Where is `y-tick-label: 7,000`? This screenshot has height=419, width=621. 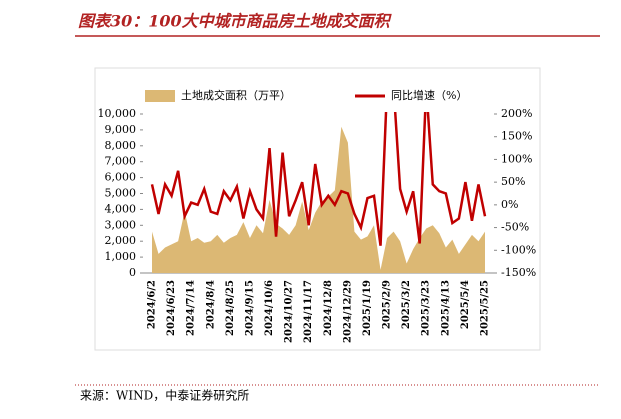 y-tick-label: 7,000 is located at coordinates (121, 161).